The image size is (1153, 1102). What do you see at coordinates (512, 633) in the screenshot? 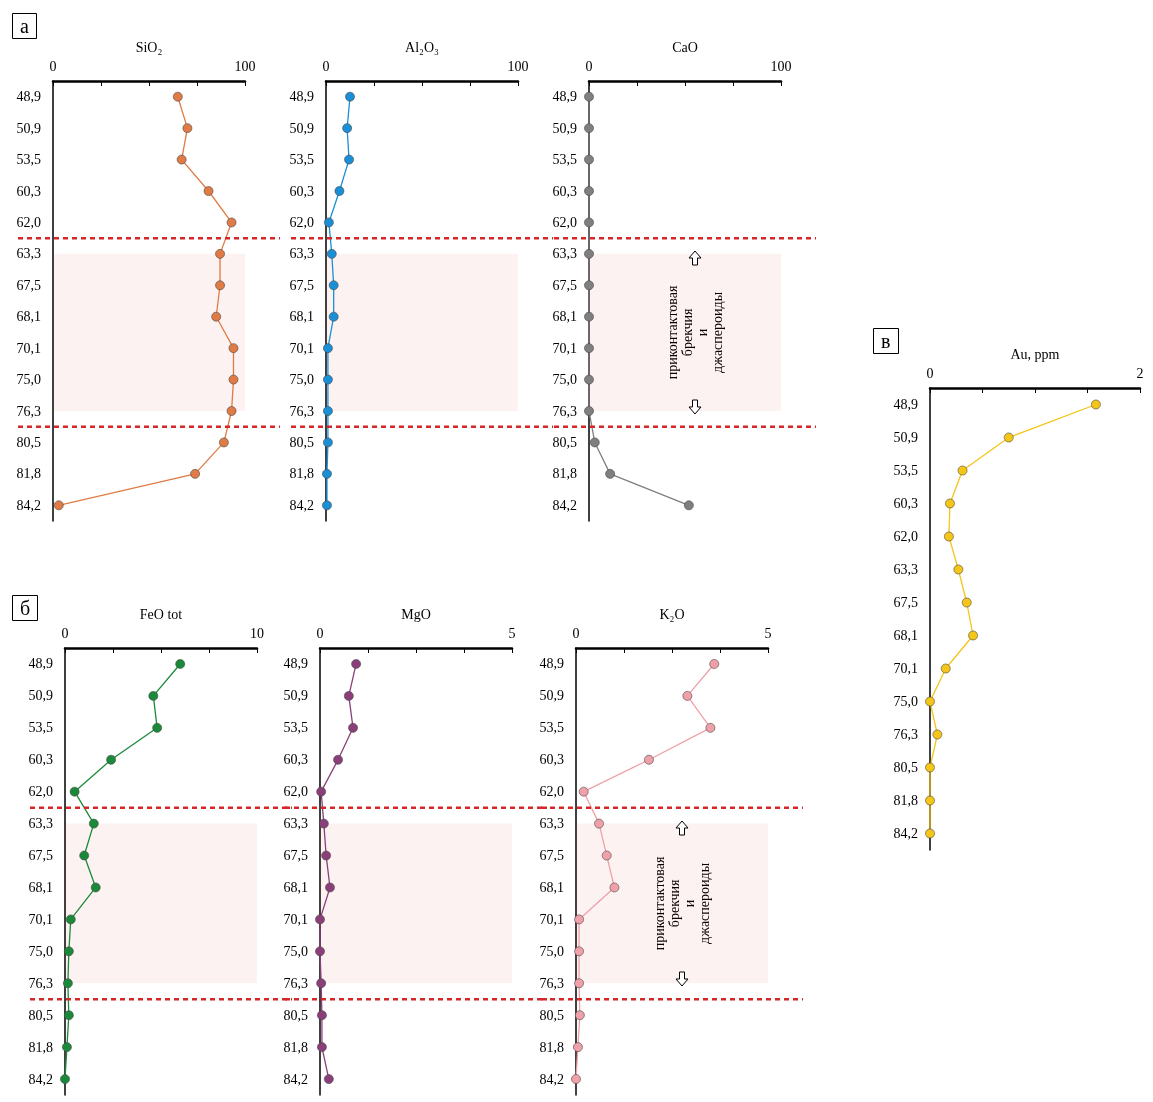
I see `x-tick-label: 5` at bounding box center [512, 633].